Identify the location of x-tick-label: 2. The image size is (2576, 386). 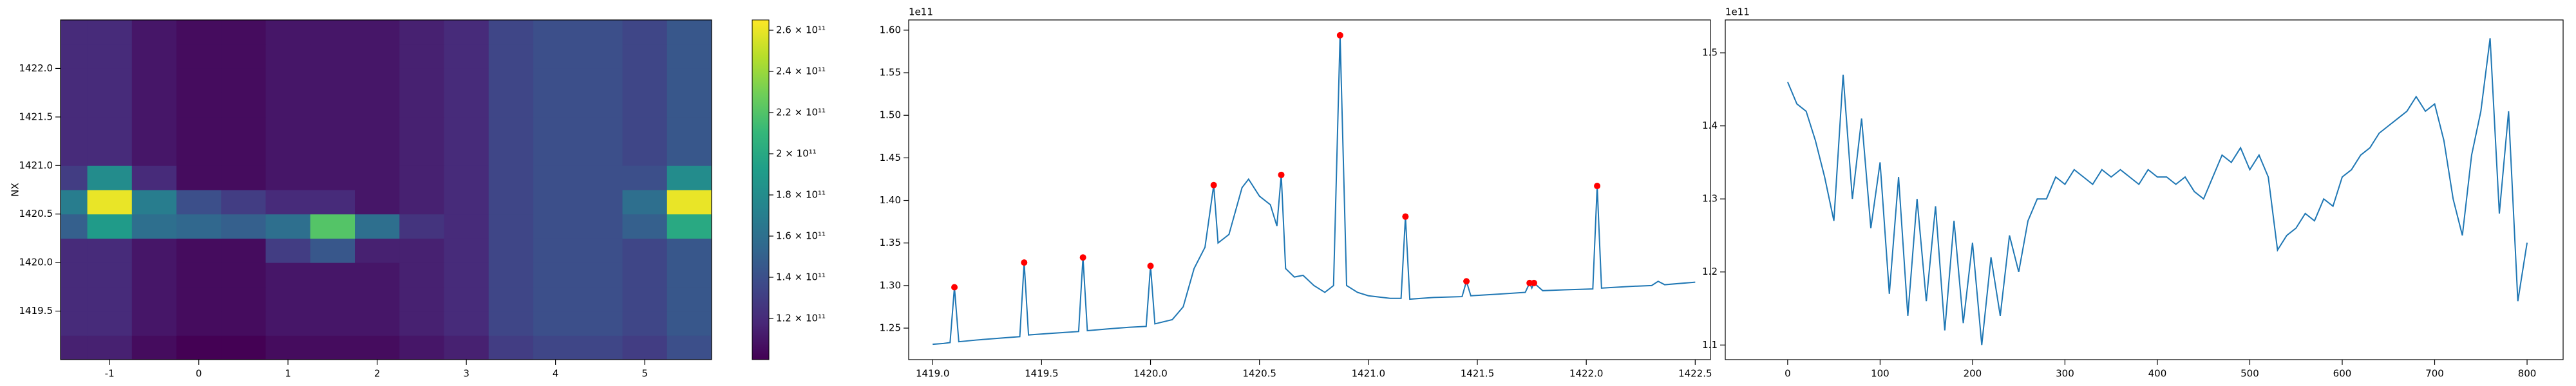
(378, 374).